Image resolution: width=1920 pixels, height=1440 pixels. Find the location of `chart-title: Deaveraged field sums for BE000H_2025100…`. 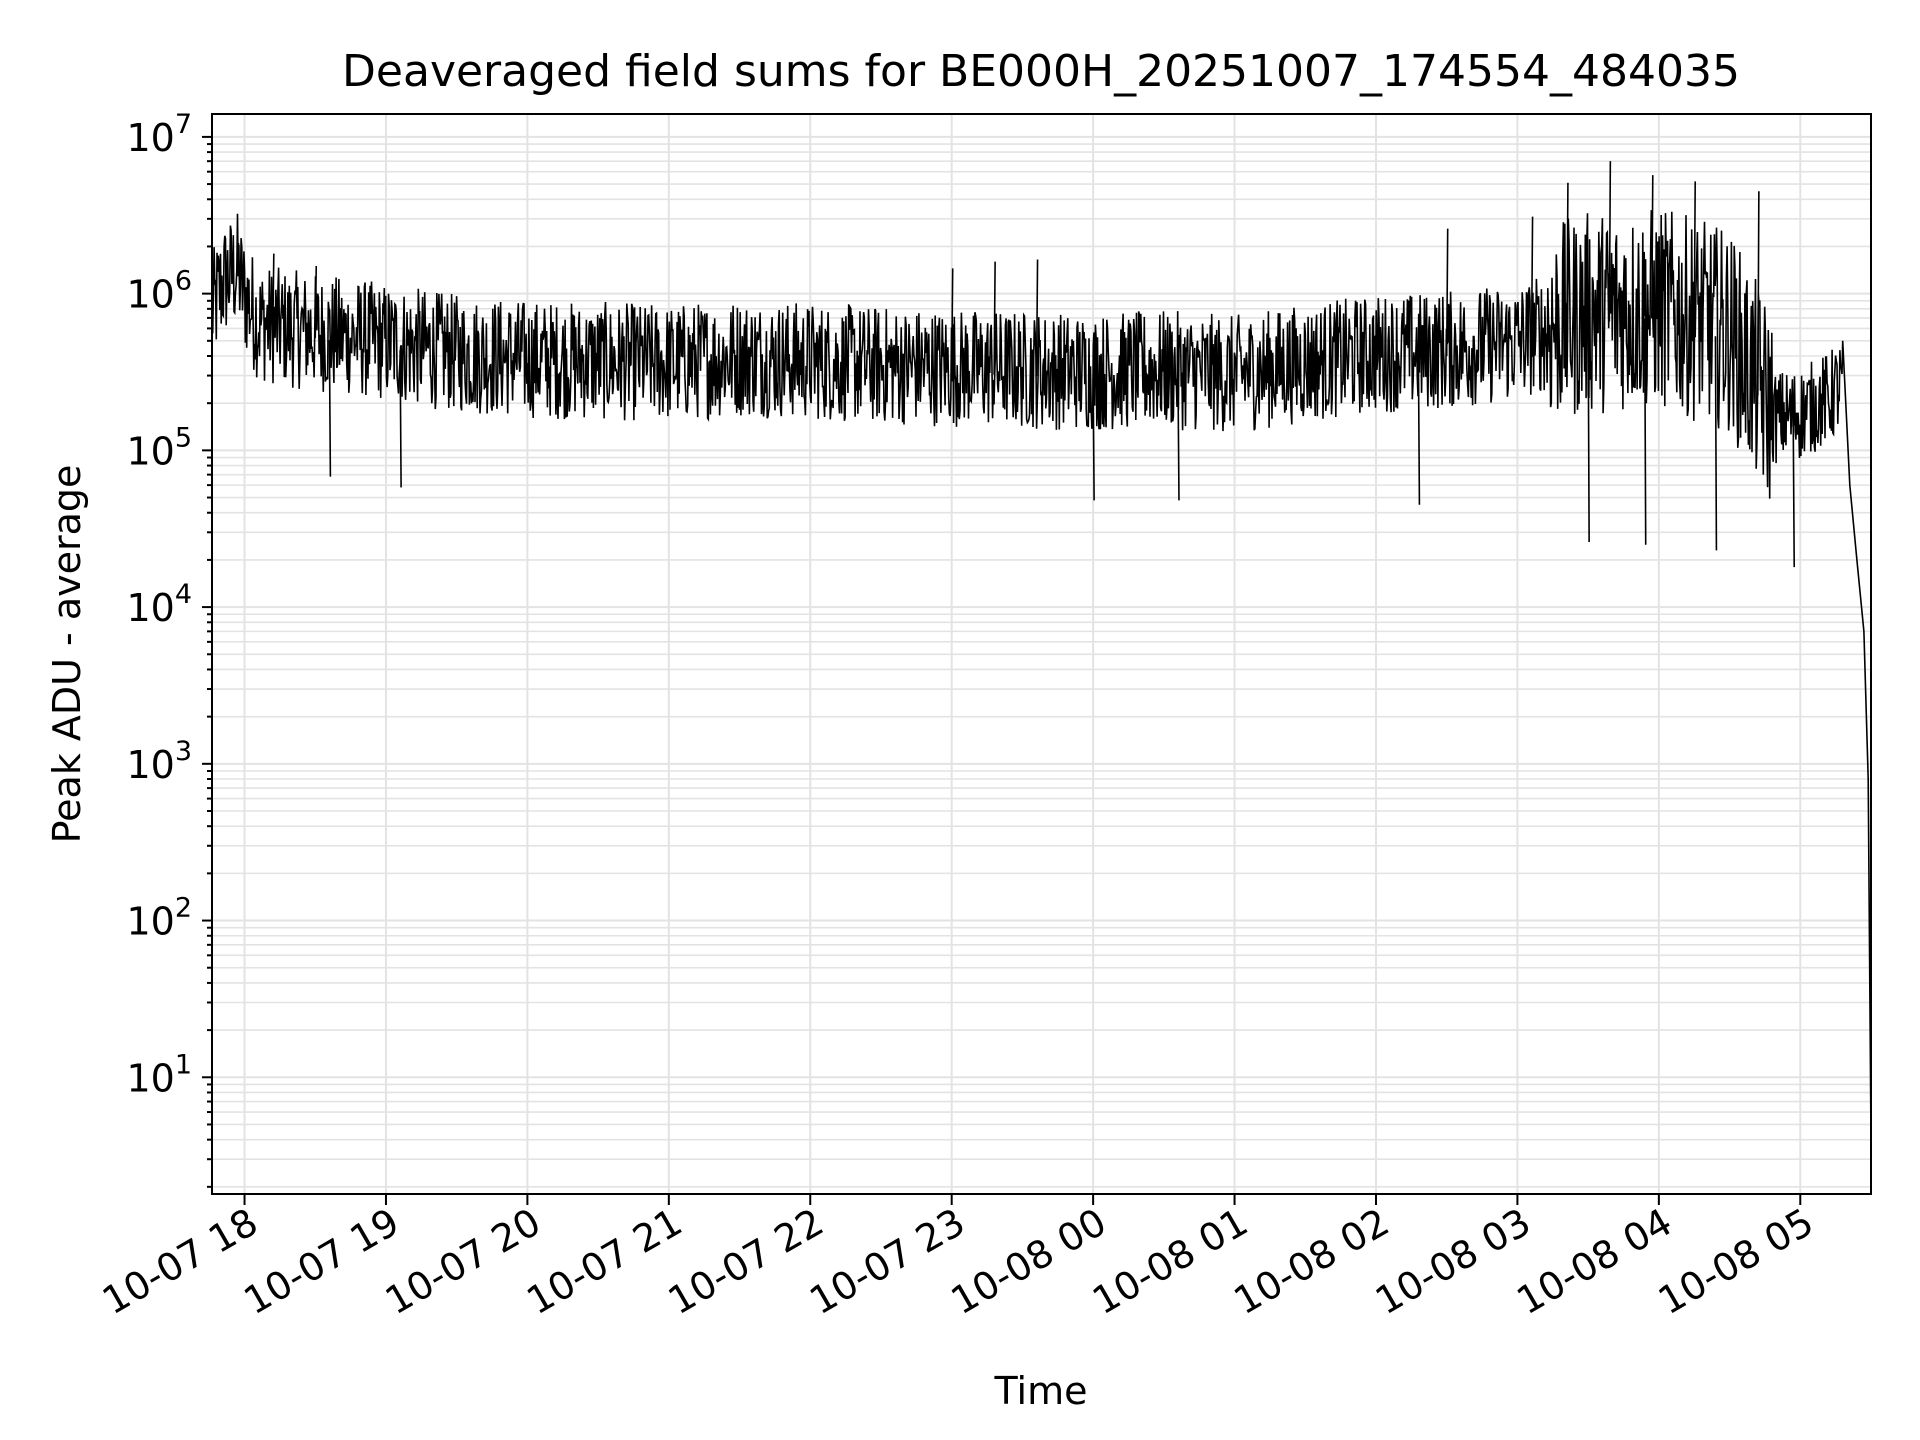

chart-title: Deaveraged field sums for BE000H_2025100… is located at coordinates (1041, 71).